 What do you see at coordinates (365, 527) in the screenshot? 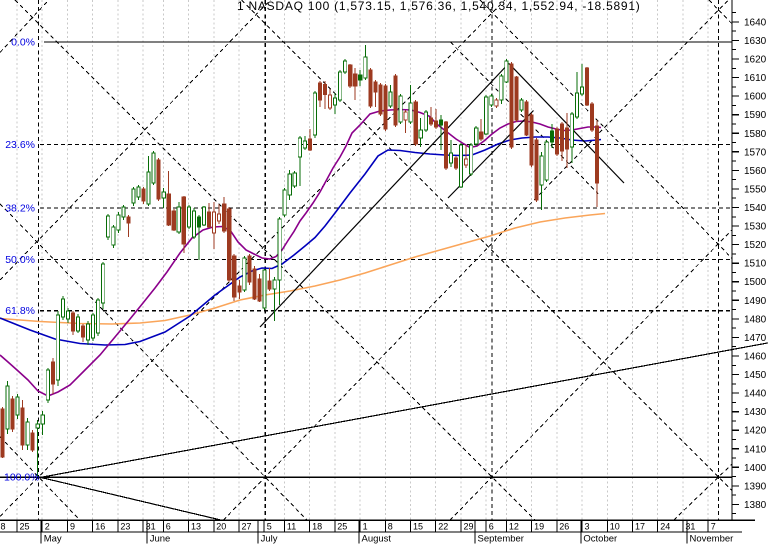
I see `svg-text: 1` at bounding box center [365, 527].